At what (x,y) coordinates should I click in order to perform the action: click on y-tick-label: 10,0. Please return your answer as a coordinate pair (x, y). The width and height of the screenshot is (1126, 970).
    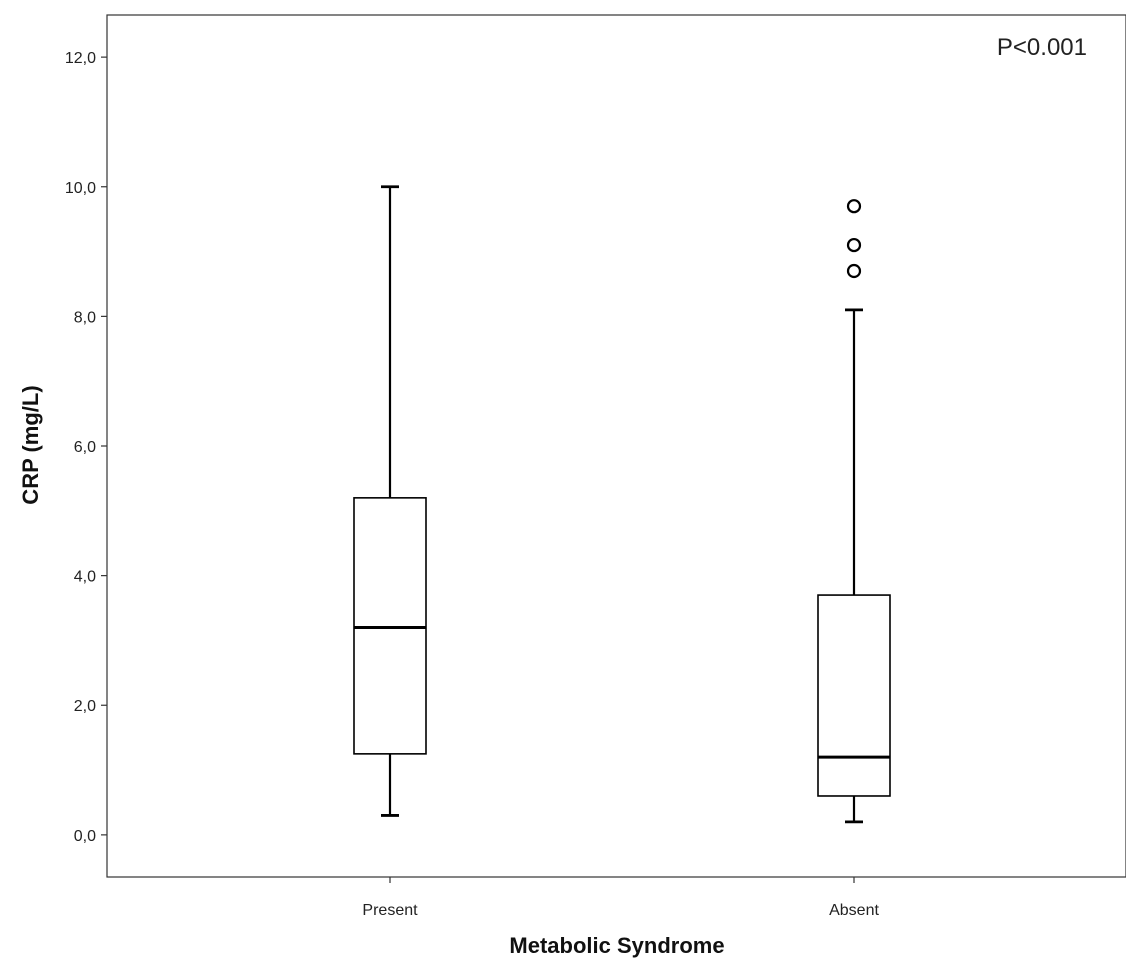
    Looking at the image, I should click on (80, 188).